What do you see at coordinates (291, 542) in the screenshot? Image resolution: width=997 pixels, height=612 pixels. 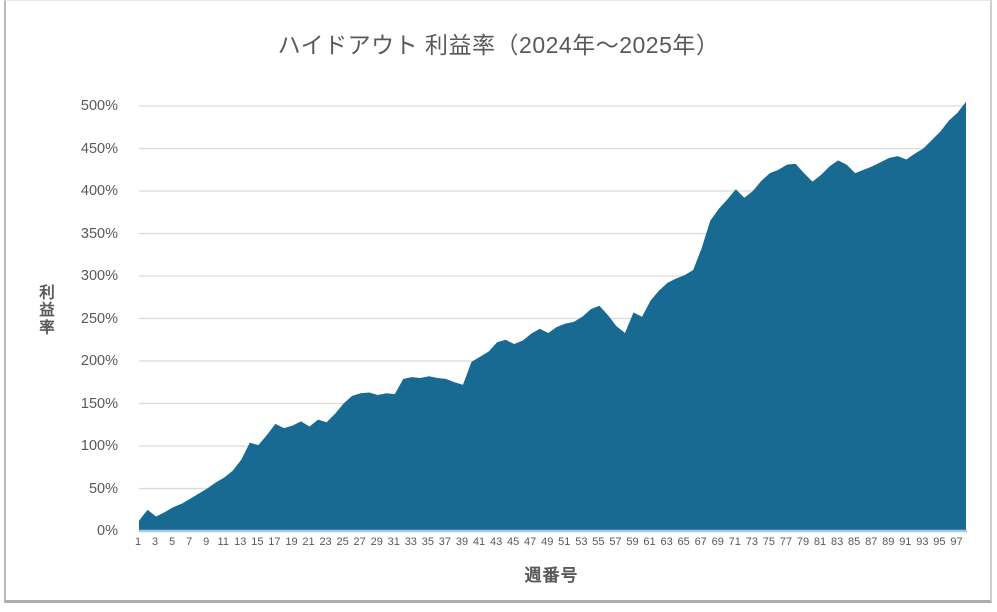 I see `x-tick-label-19: 19` at bounding box center [291, 542].